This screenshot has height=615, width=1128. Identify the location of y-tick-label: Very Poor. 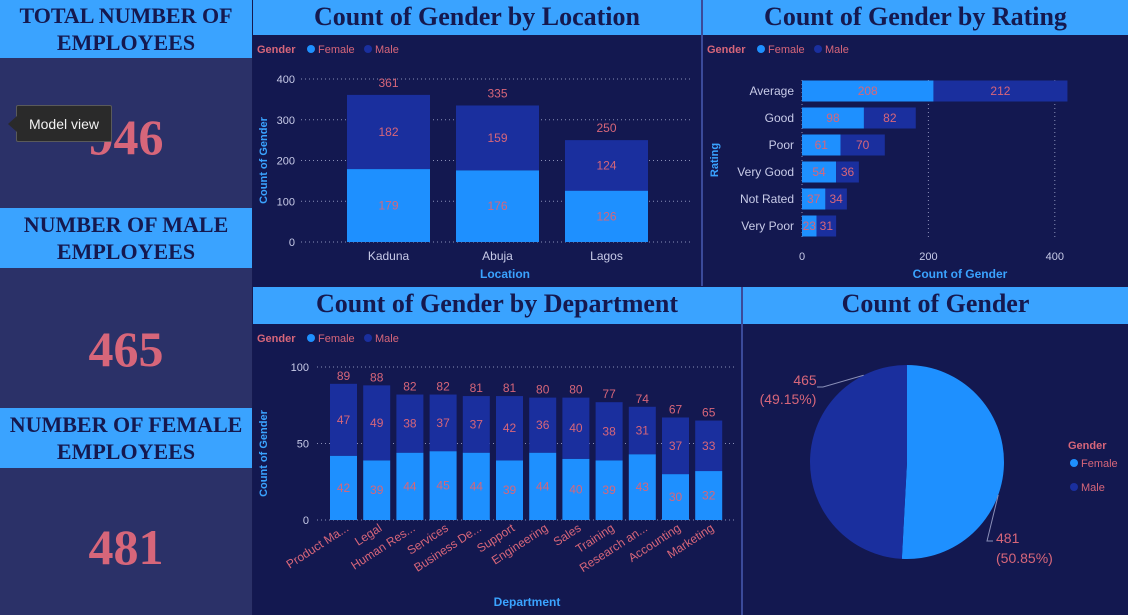
(767, 226).